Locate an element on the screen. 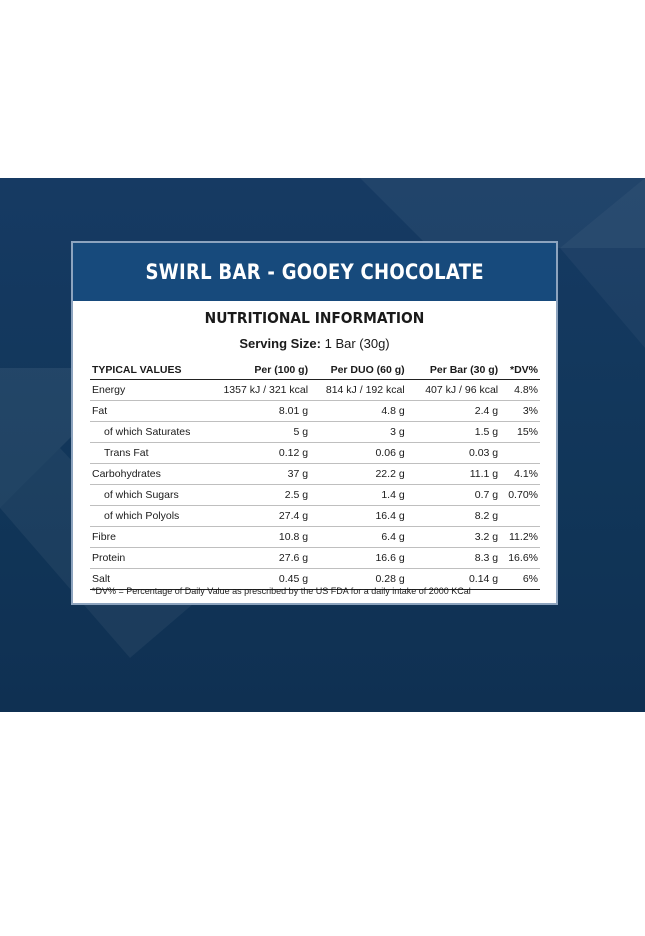 This screenshot has height=936, width=645. table-row: Protein 27.6 g 16.6 g 8.3 g 16.6% is located at coordinates (315, 558).